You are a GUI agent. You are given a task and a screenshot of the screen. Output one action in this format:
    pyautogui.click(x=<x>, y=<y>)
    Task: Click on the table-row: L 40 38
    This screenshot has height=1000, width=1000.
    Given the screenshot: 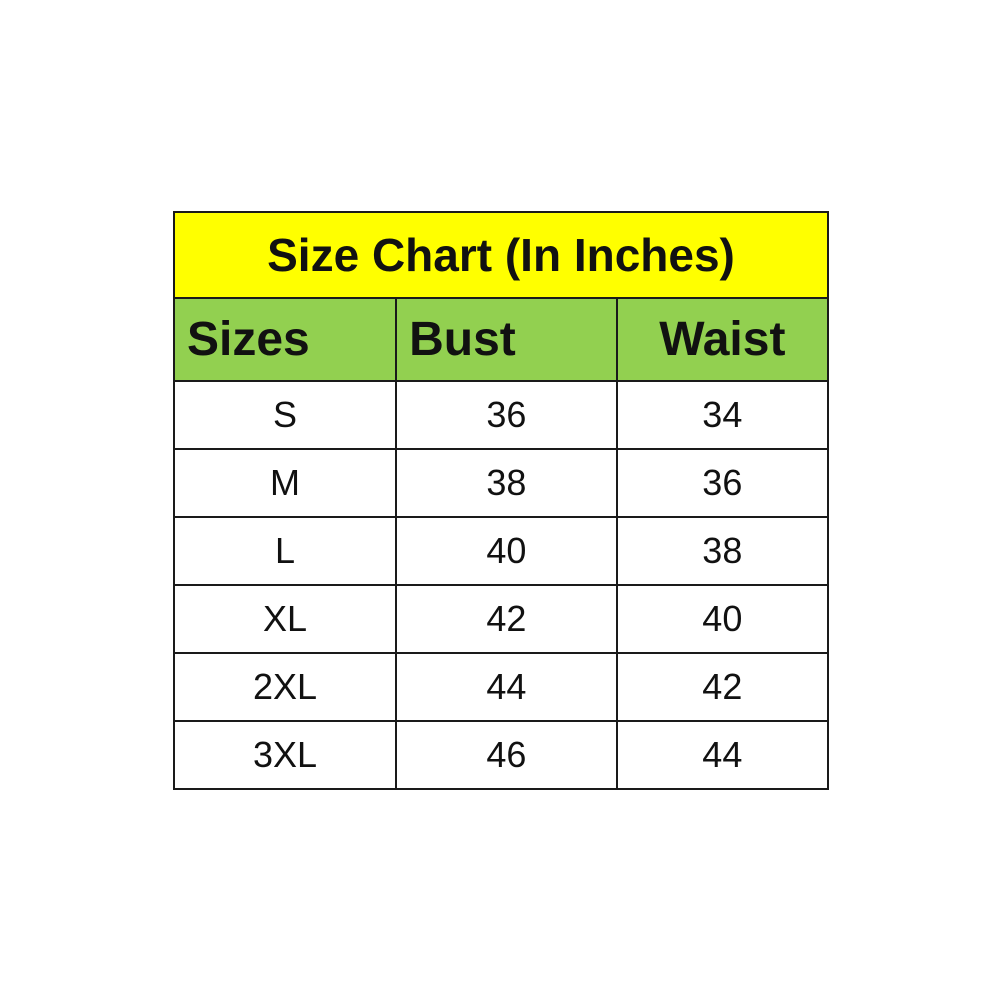 What is the action you would take?
    pyautogui.click(x=501, y=551)
    